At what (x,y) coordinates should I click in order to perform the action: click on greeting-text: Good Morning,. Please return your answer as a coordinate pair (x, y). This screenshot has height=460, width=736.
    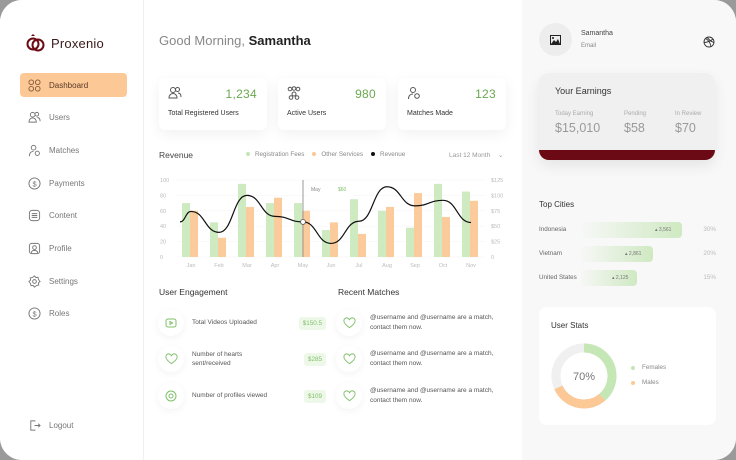
    Looking at the image, I should click on (202, 40).